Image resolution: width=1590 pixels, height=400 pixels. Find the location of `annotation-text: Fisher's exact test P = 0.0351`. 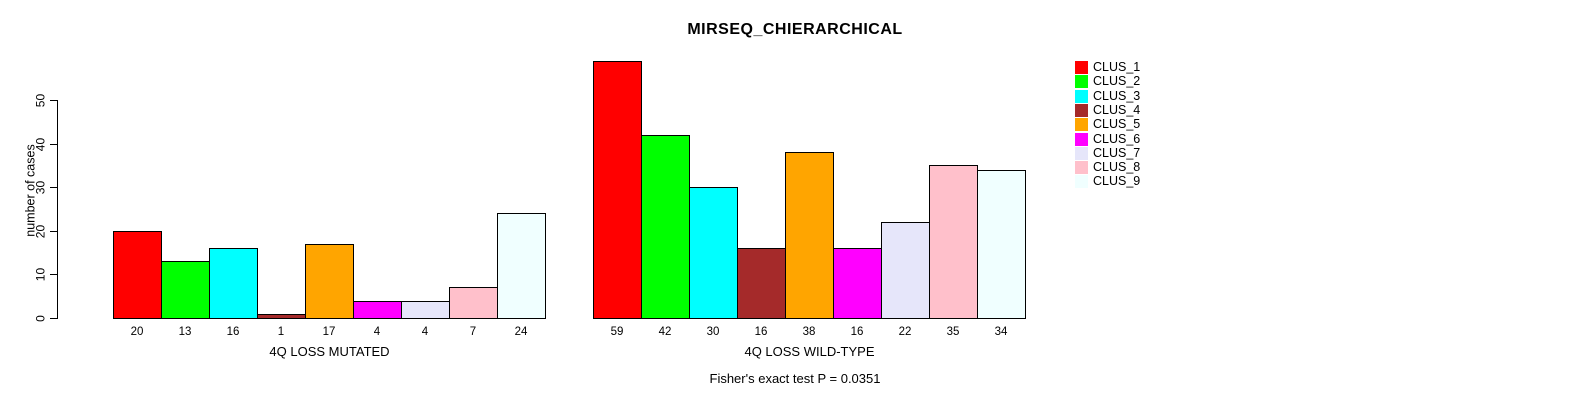

annotation-text: Fisher's exact test P = 0.0351 is located at coordinates (795, 378).